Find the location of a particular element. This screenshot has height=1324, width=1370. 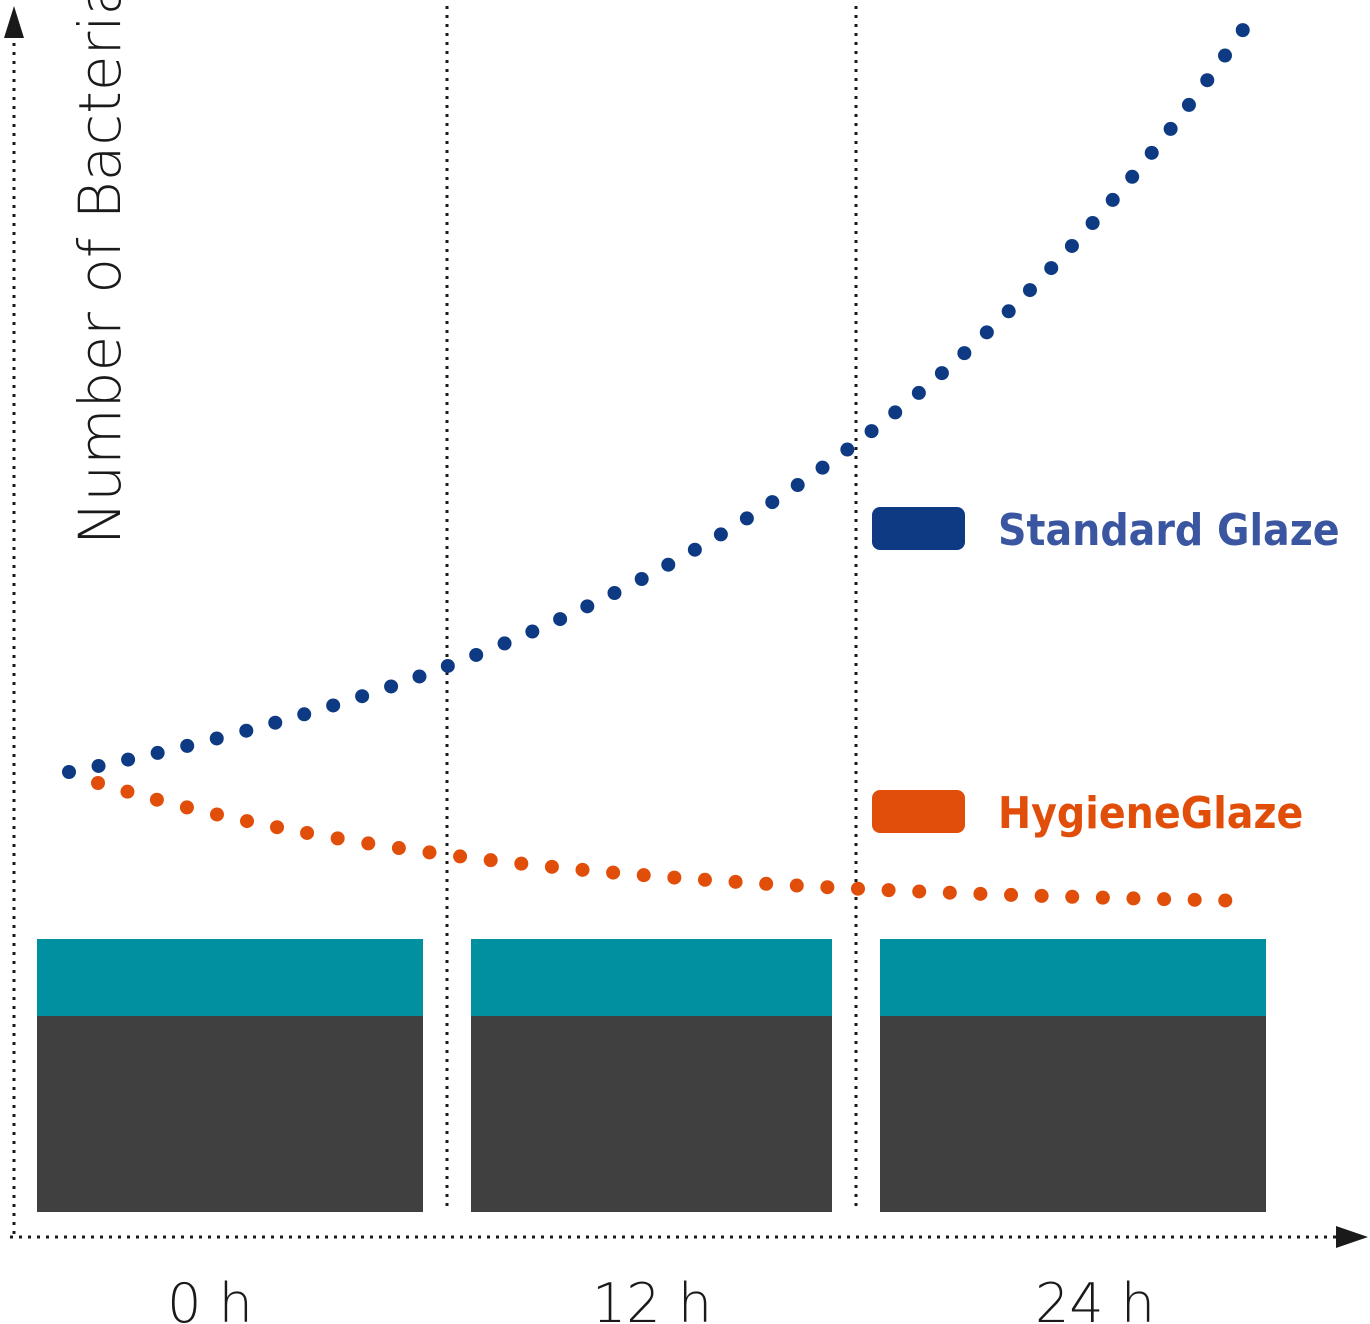

y-arrow is located at coordinates (14, 22).